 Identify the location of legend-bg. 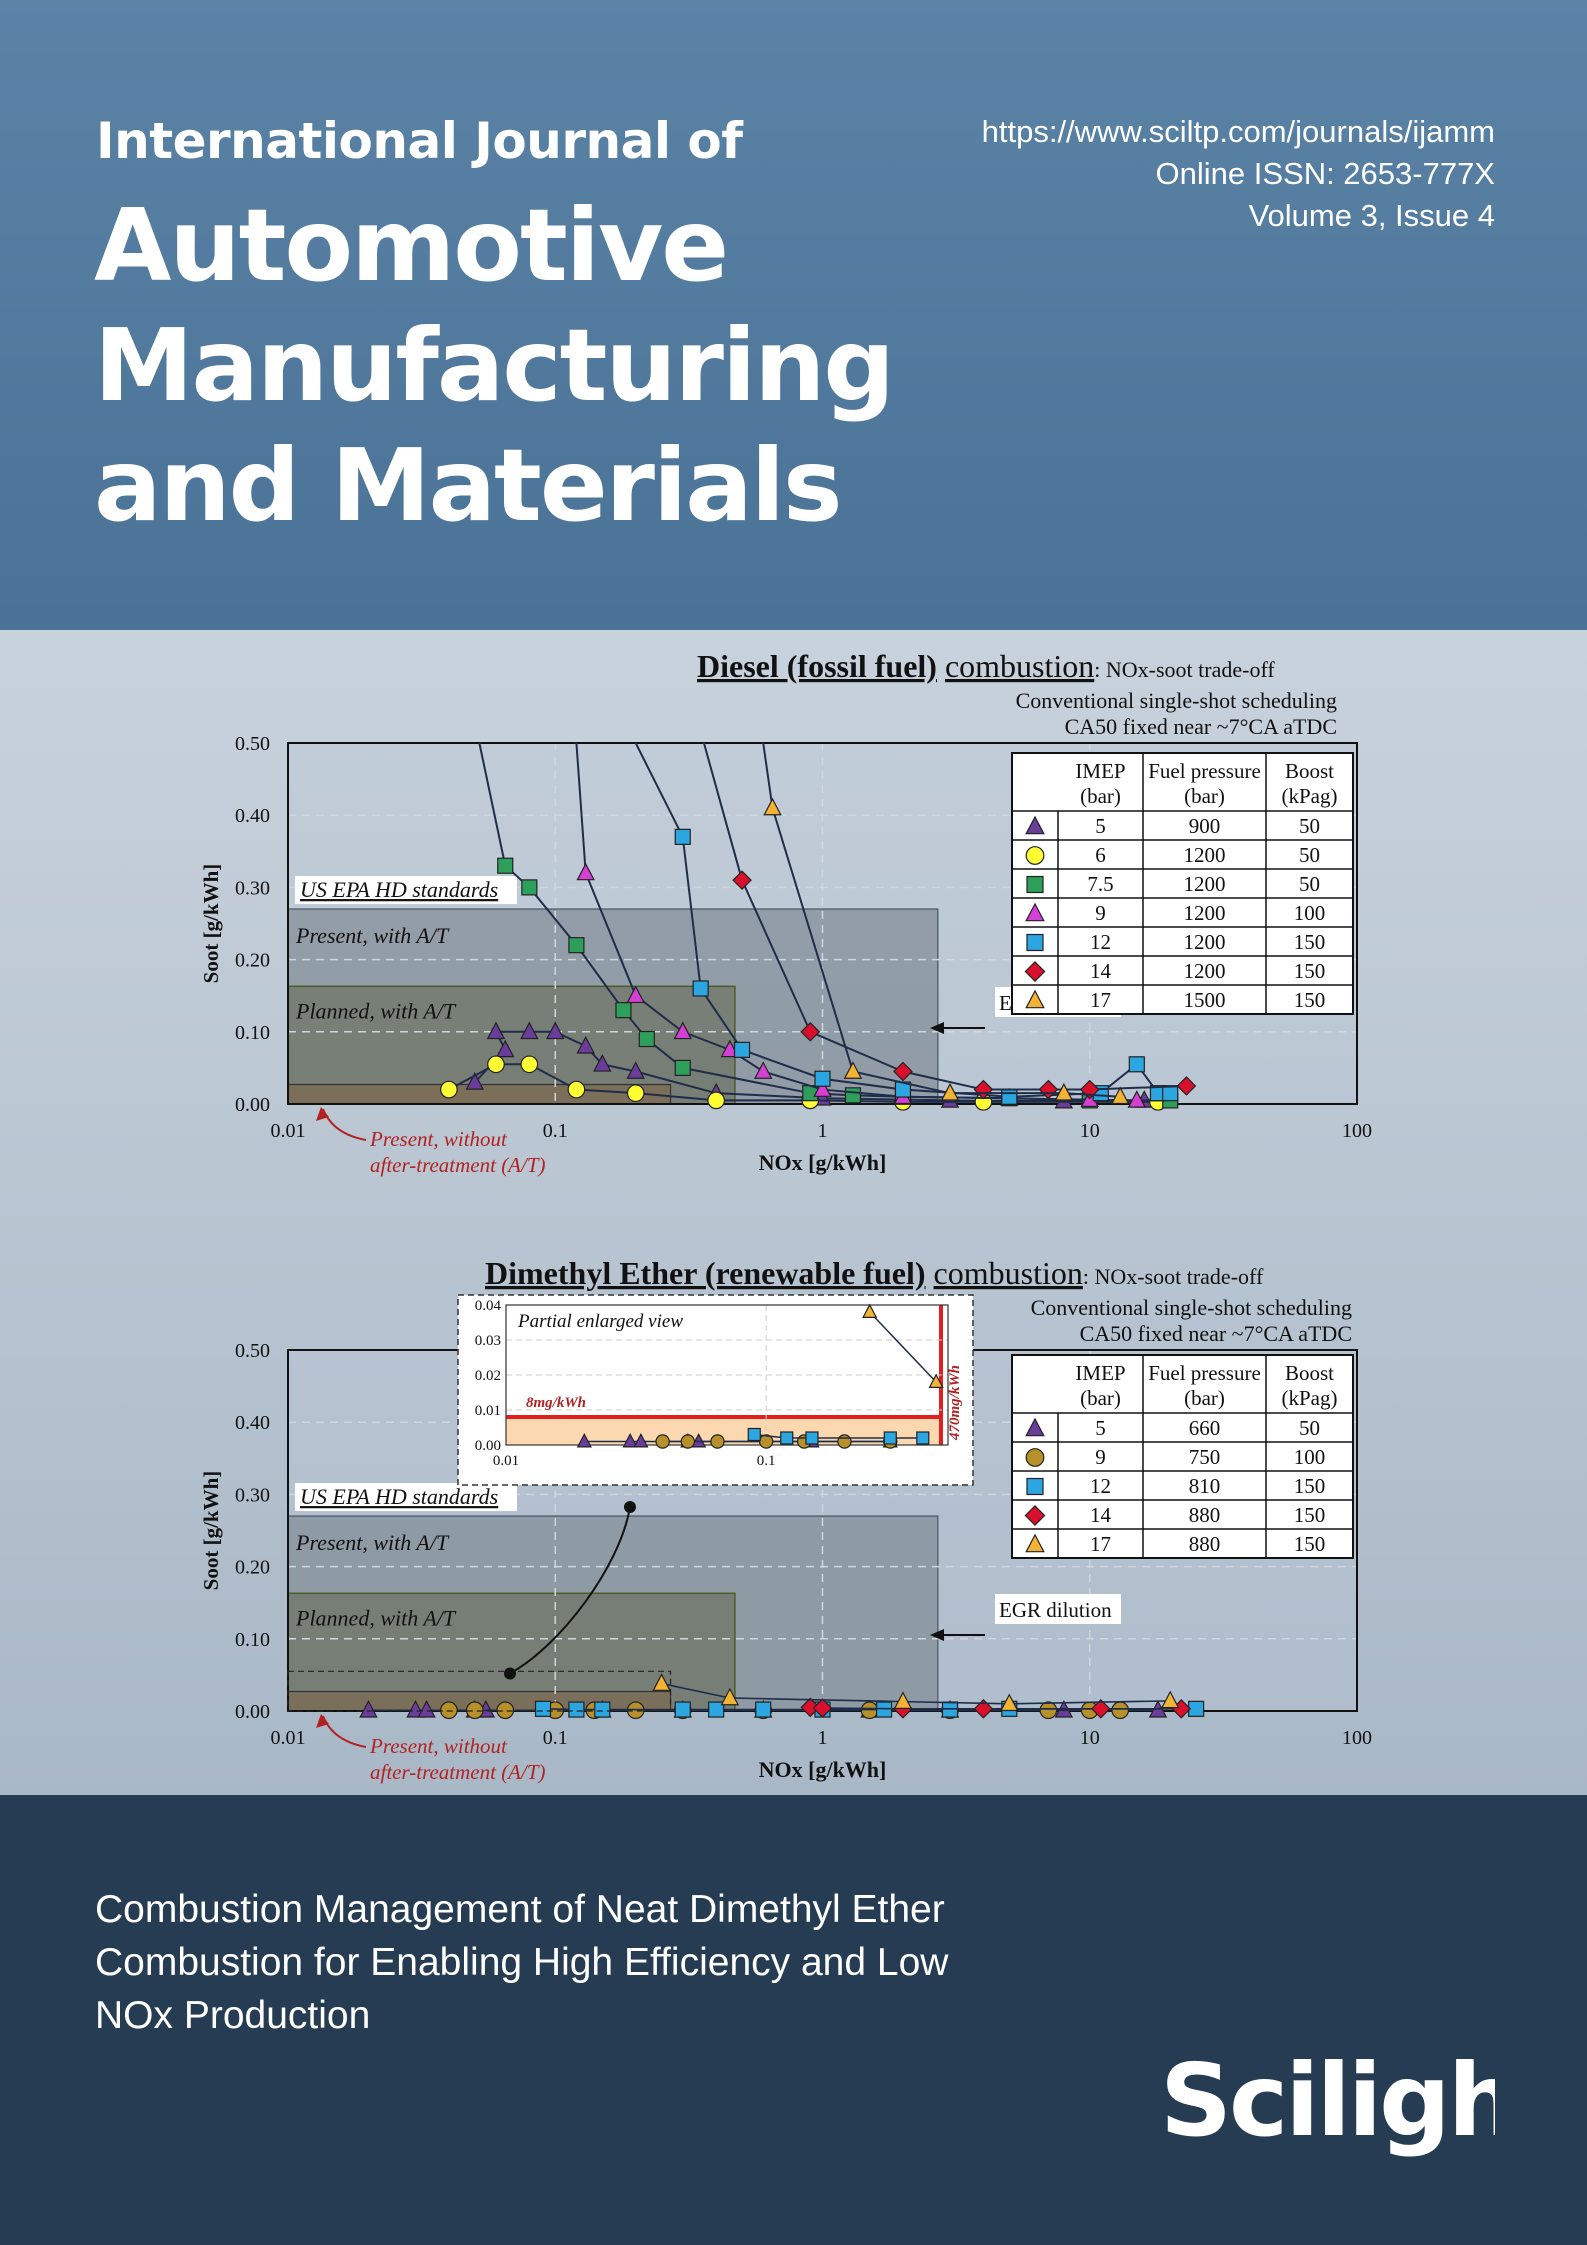
(1182, 1456).